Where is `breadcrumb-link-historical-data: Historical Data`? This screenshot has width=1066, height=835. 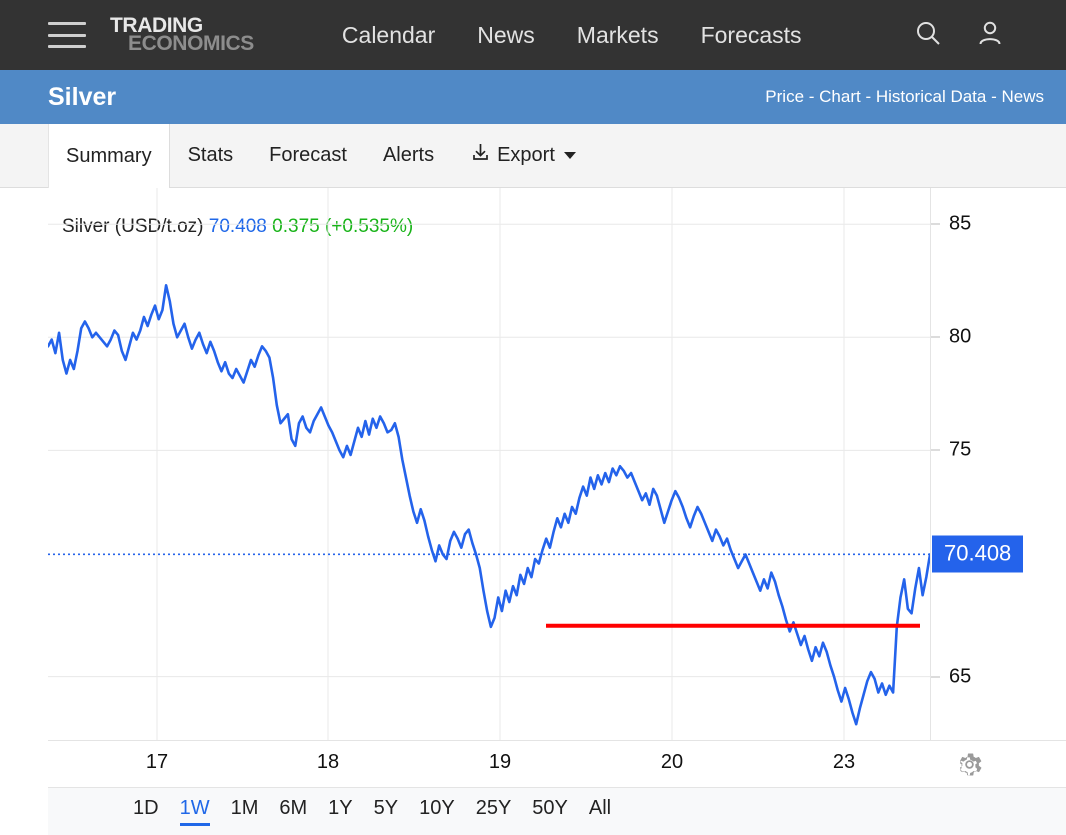 breadcrumb-link-historical-data: Historical Data is located at coordinates (931, 96).